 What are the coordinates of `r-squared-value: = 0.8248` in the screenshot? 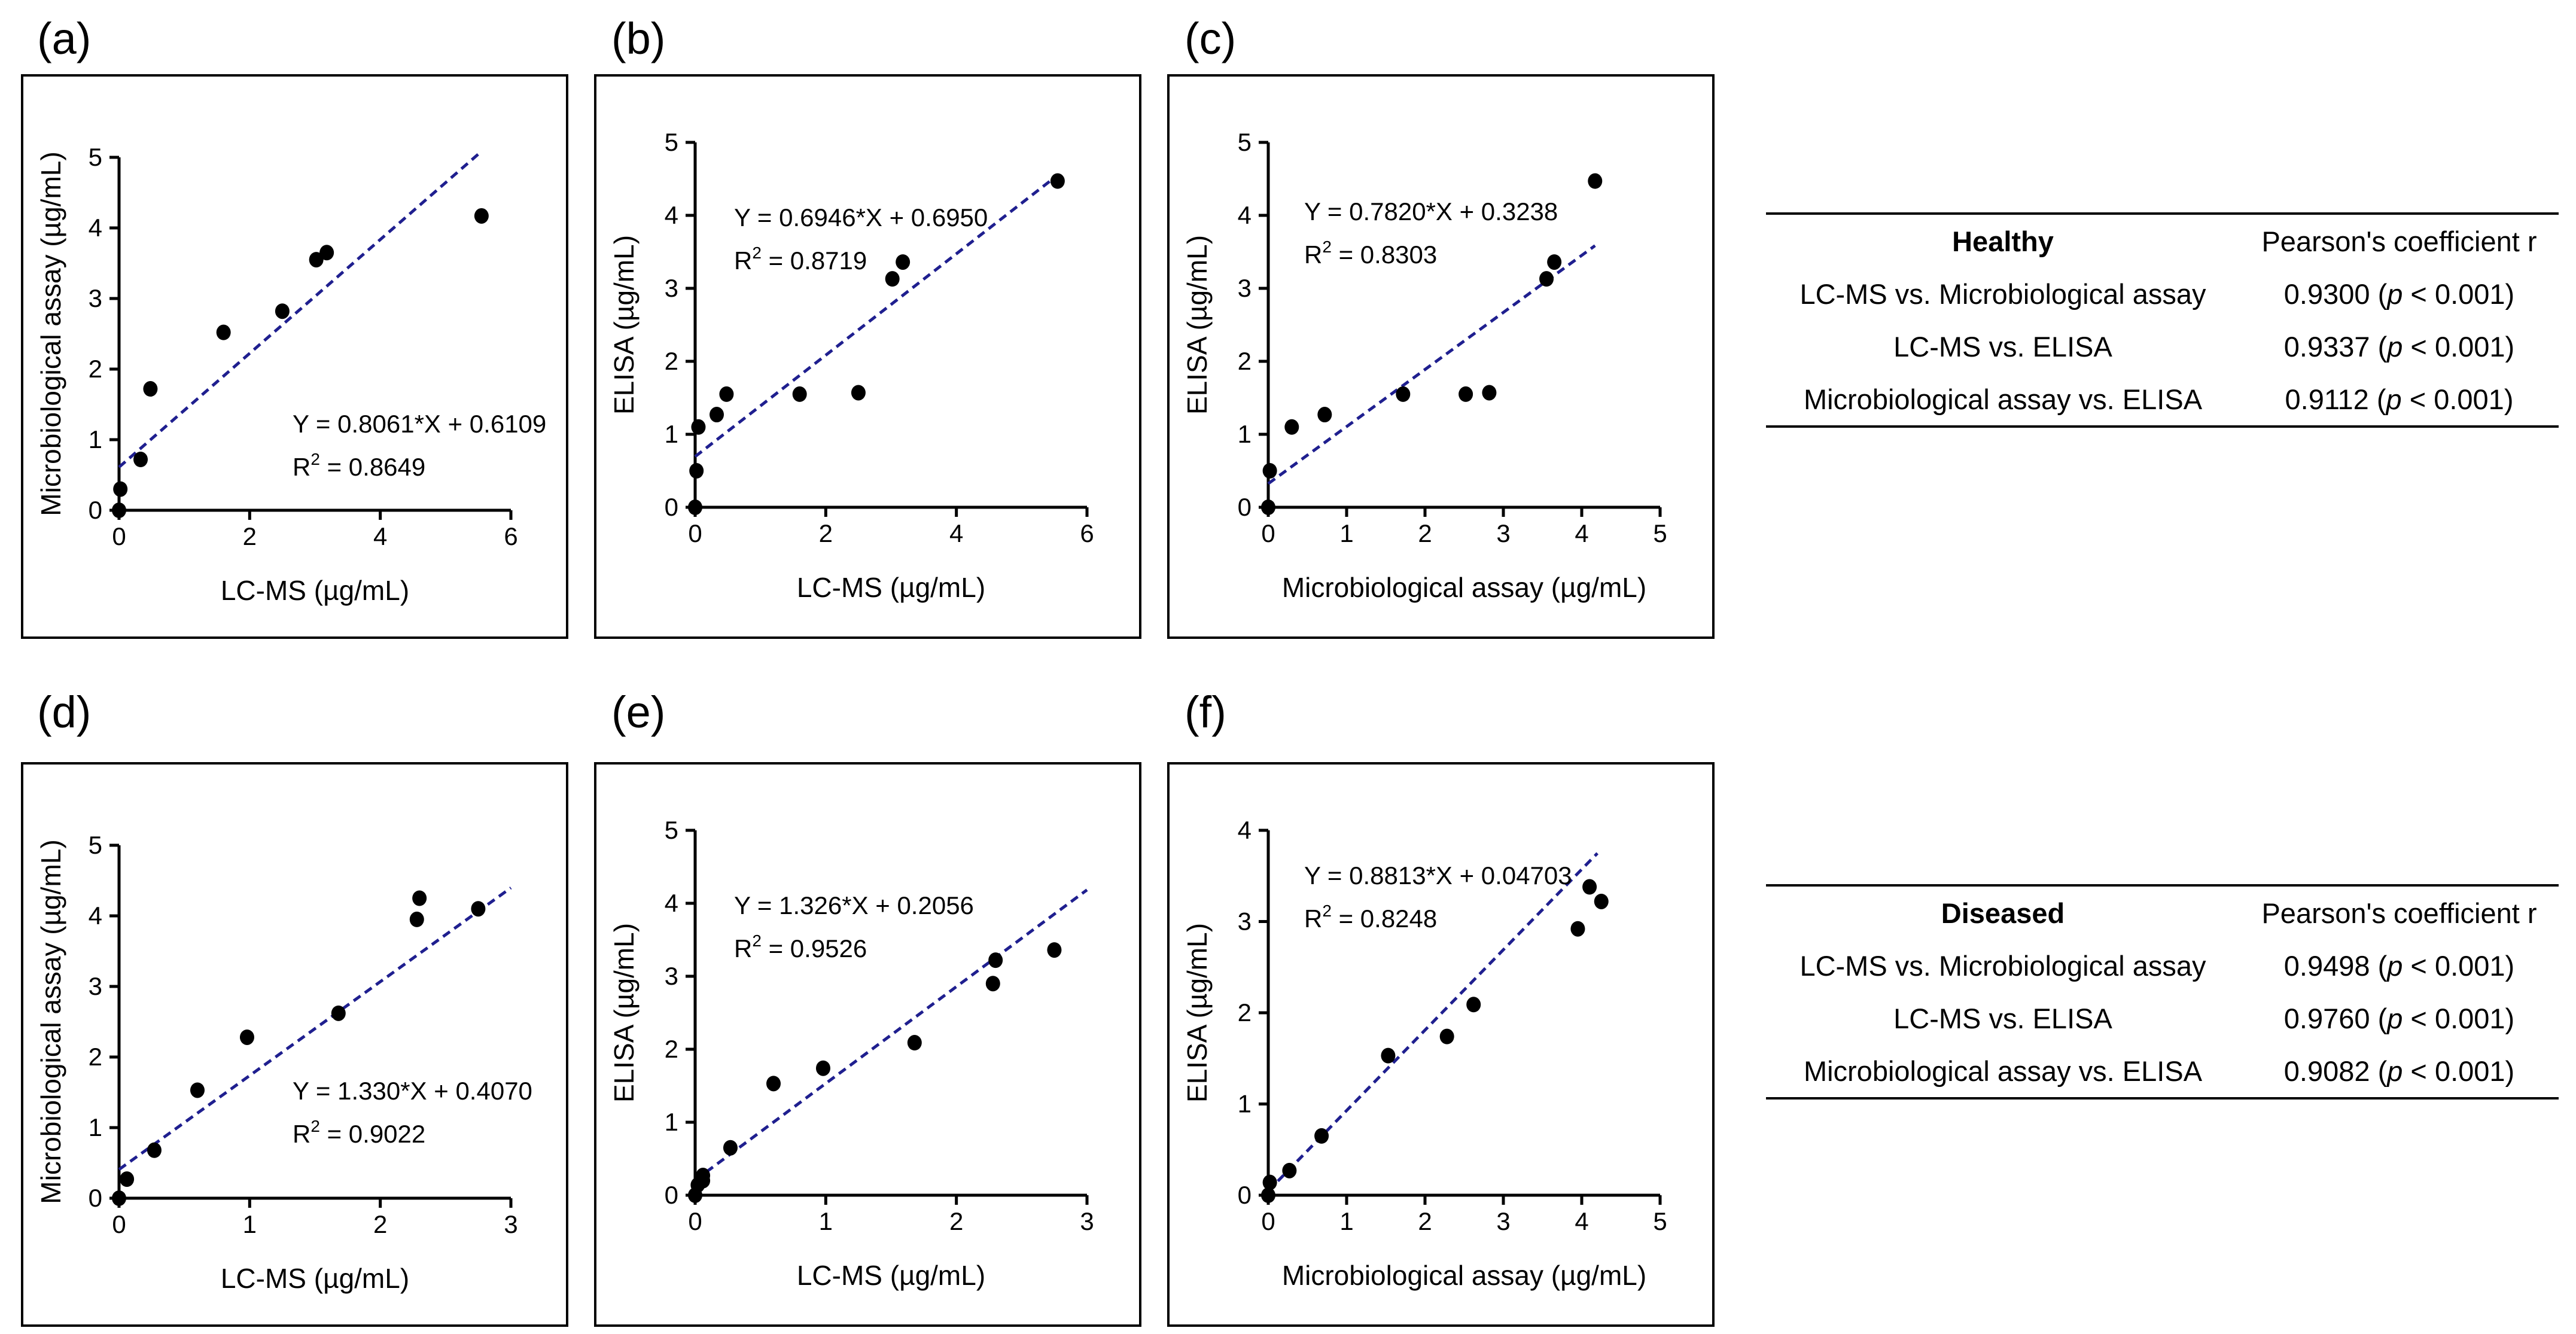 It's located at (1384, 918).